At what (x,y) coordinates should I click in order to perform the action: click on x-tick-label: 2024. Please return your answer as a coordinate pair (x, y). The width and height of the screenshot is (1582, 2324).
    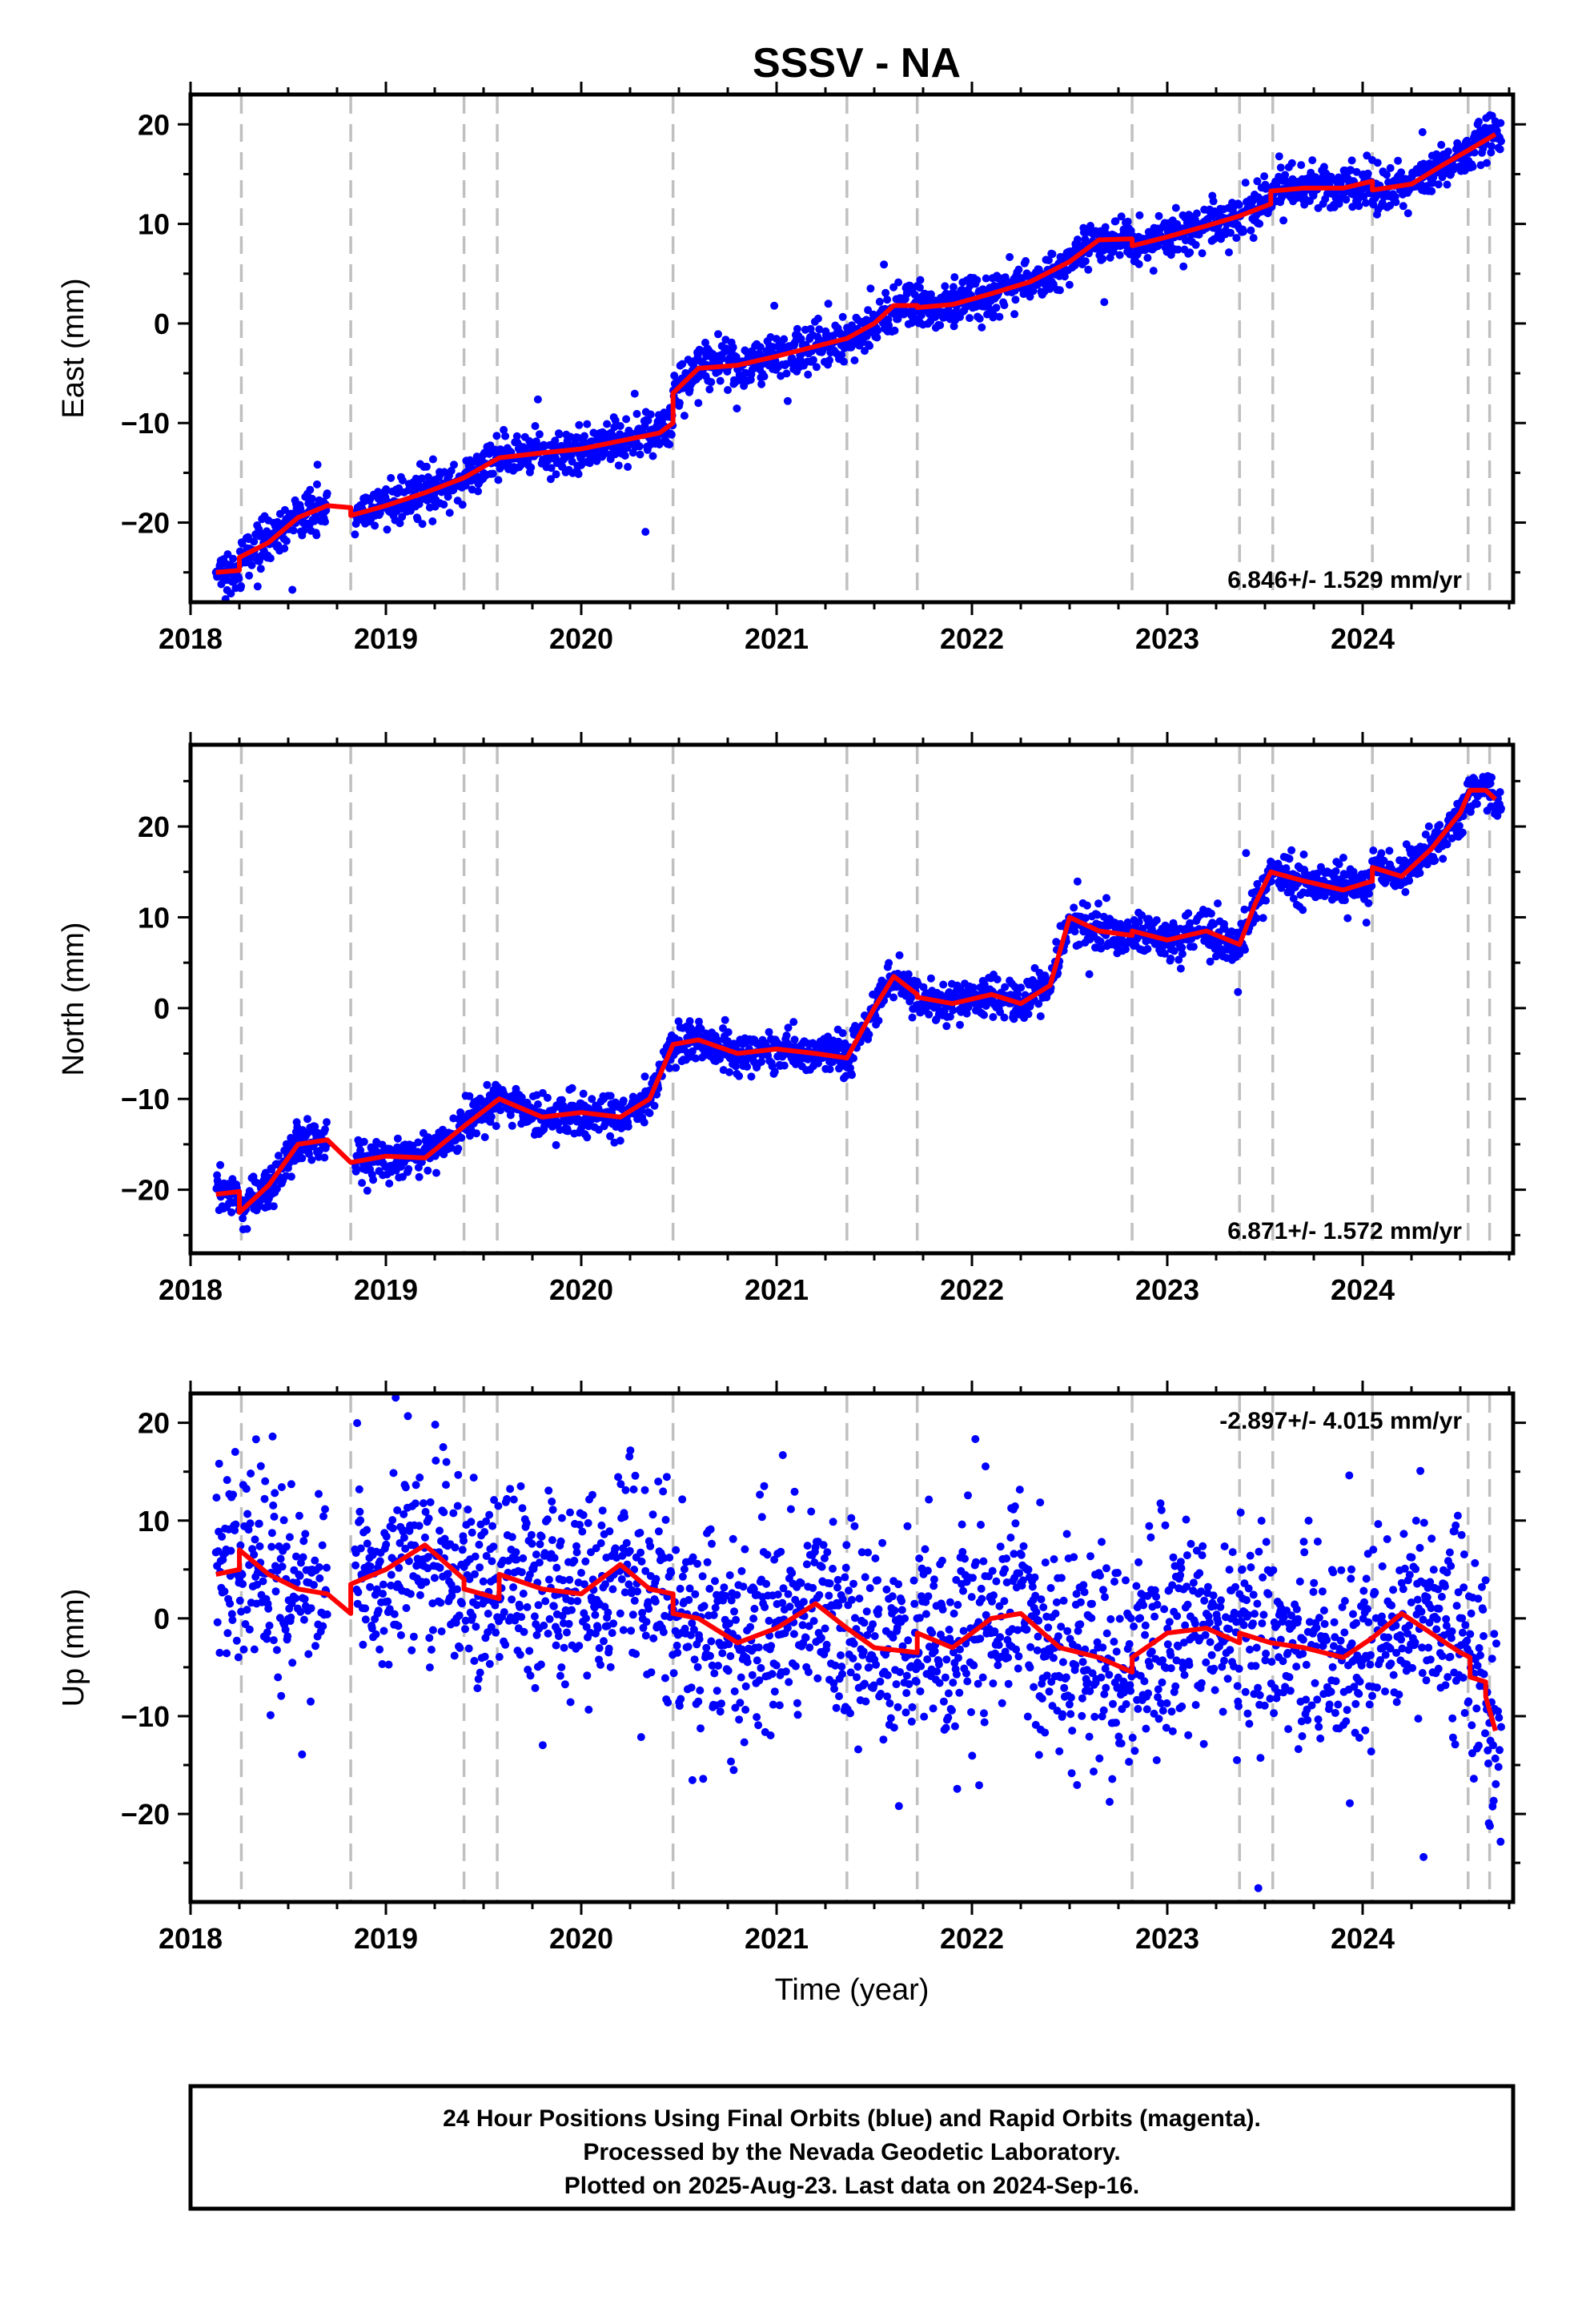
    Looking at the image, I should click on (1363, 1289).